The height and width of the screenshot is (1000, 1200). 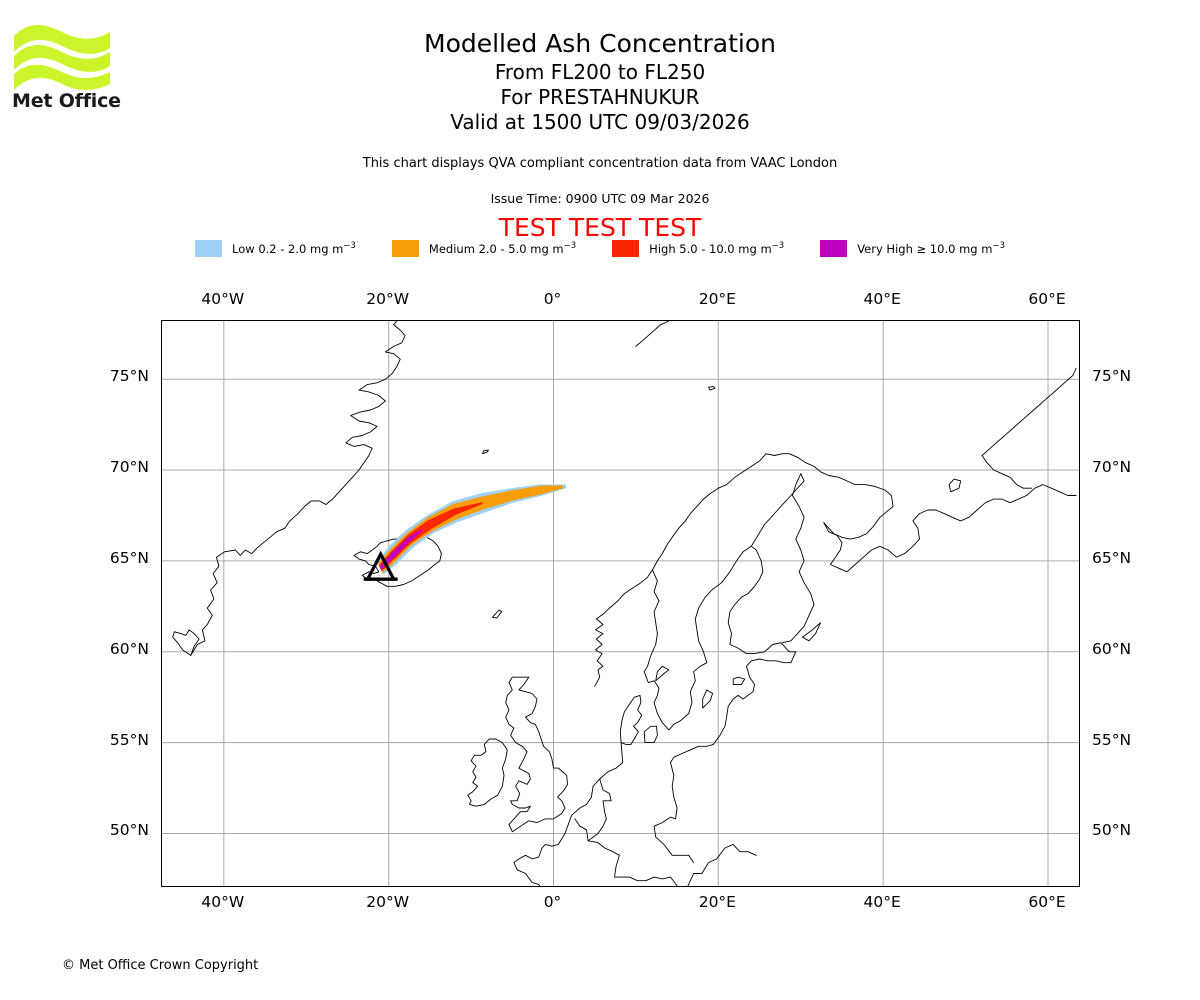 I want to click on legend-label-low: Low 0.2 - 2.0 mg m−3, so click(x=294, y=248).